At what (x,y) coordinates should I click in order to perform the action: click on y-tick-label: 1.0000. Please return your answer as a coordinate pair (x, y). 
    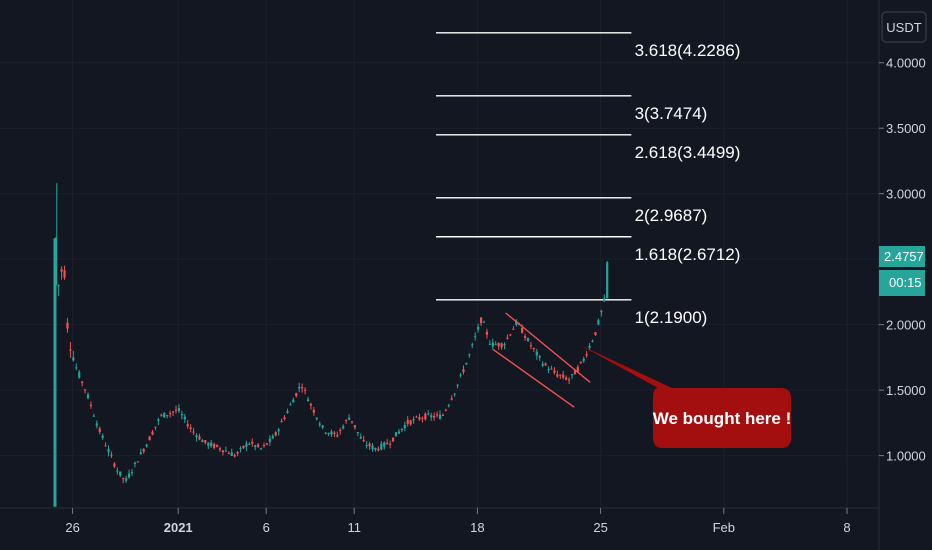
    Looking at the image, I should click on (906, 456).